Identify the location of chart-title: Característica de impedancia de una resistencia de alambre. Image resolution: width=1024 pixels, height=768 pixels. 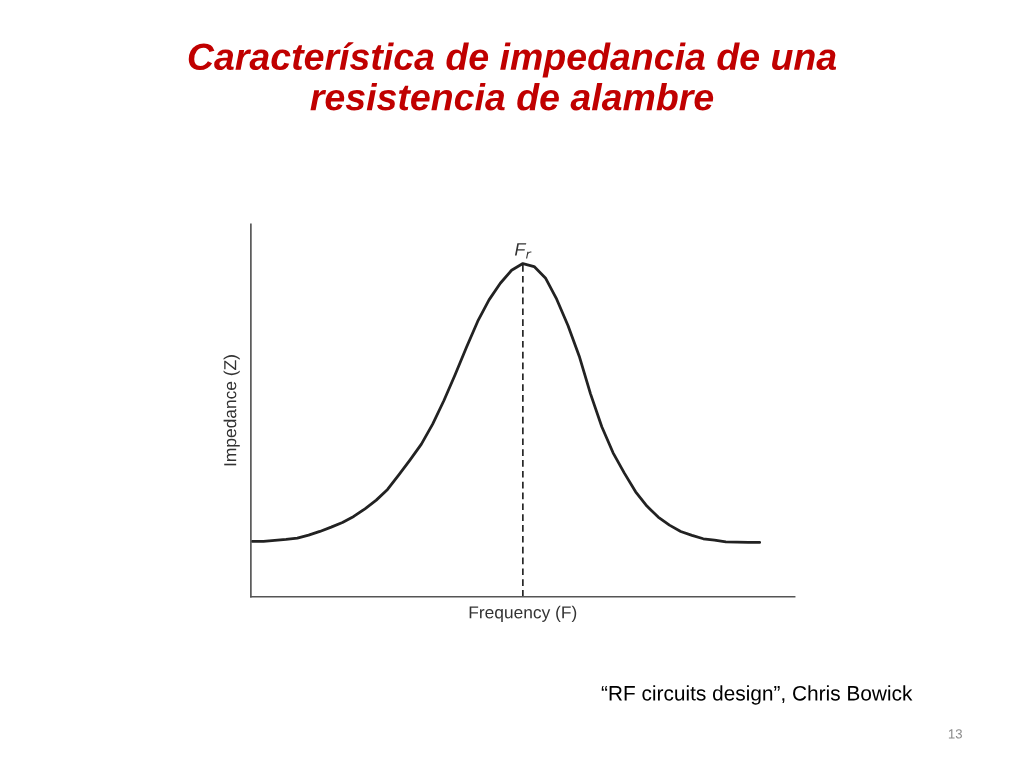
(512, 76).